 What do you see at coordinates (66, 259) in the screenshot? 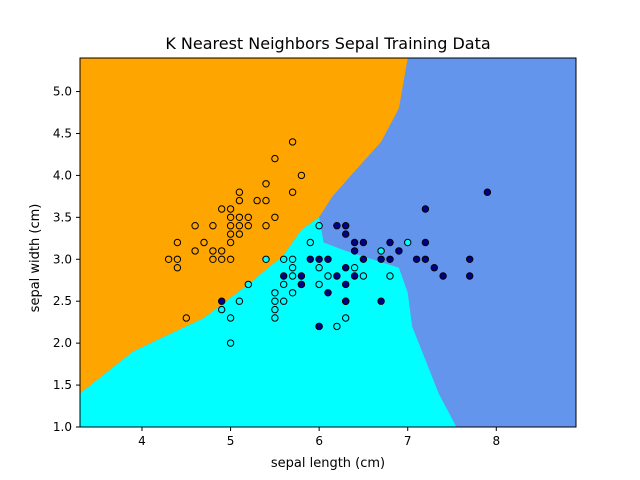
I see `y-axis: 1.0 1.5 2.0 2.5 3.0 3.5 4.0 4.5 5.0` at bounding box center [66, 259].